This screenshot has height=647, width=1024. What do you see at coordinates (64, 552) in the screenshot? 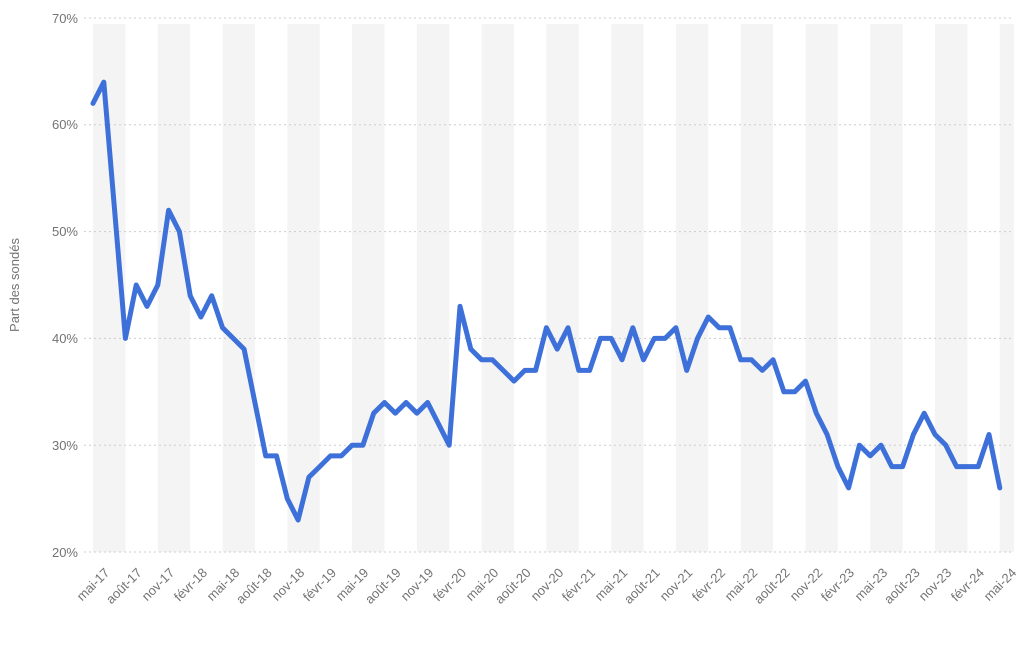
I see `y-tick-label: 20%` at bounding box center [64, 552].